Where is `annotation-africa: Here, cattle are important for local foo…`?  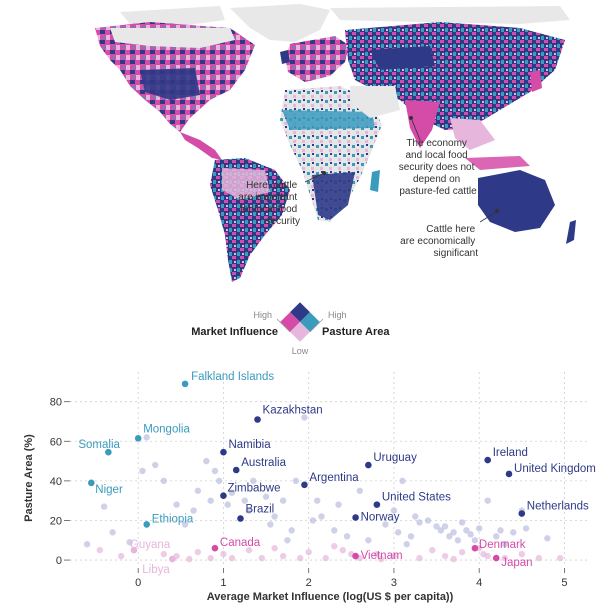
annotation-africa: Here, cattle are important for local foo… is located at coordinates (269, 203).